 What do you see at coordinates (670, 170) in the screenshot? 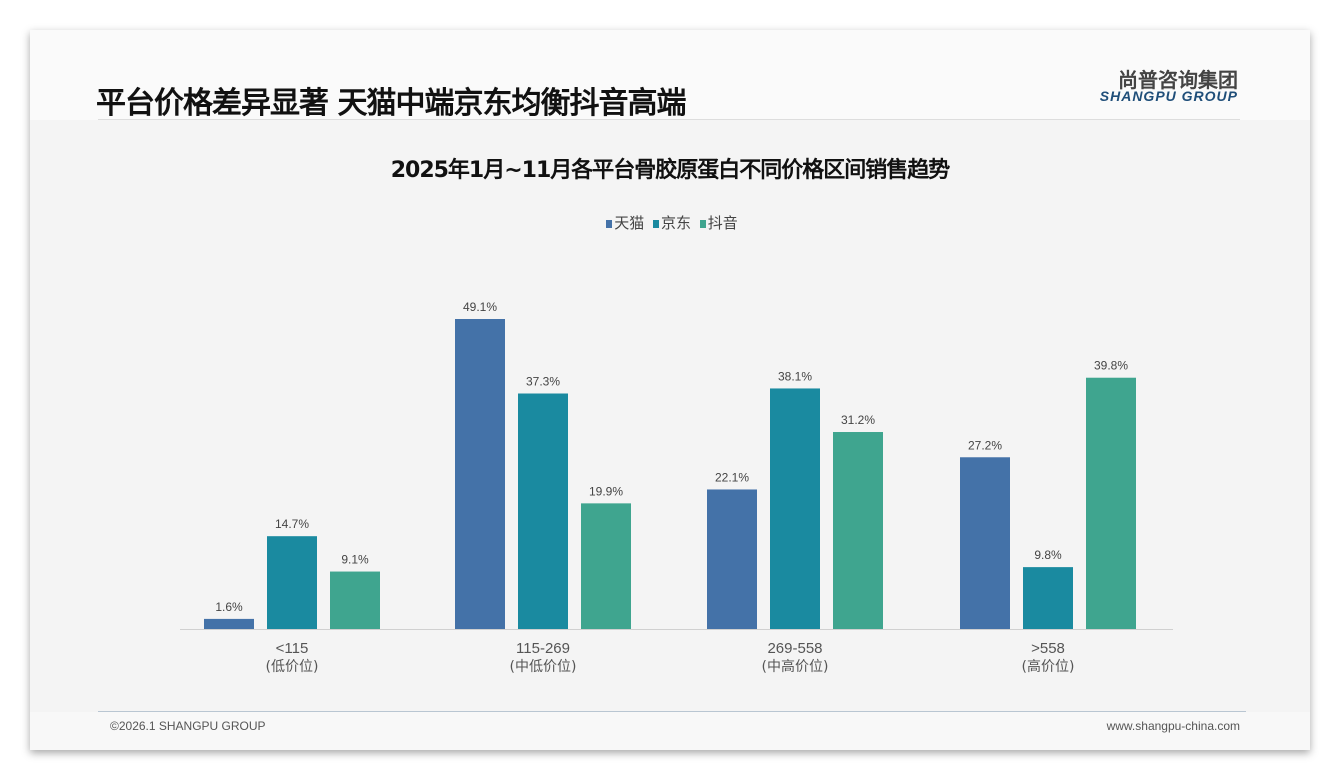
I see `chart-title: 2025年1月~11月各平台骨胶原蛋白不同价格区间销售趋势` at bounding box center [670, 170].